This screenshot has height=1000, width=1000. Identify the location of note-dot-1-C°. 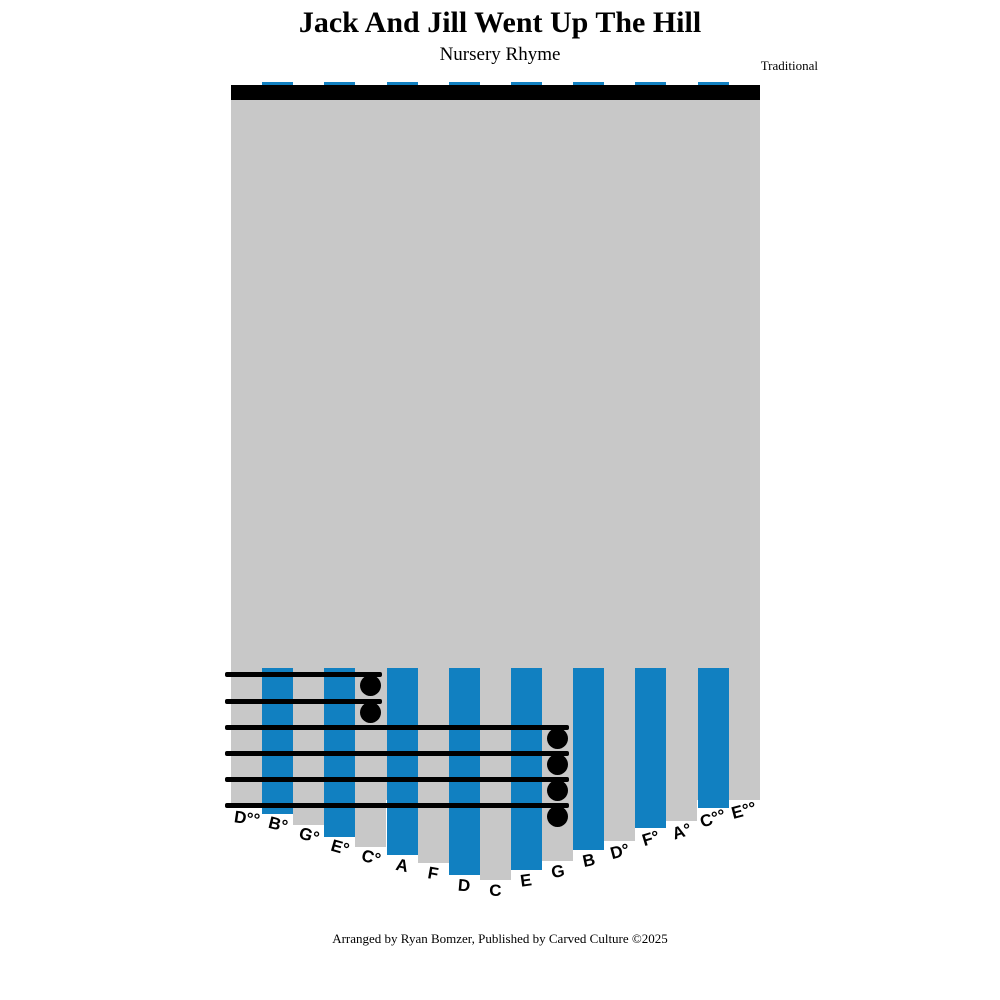
(371, 712).